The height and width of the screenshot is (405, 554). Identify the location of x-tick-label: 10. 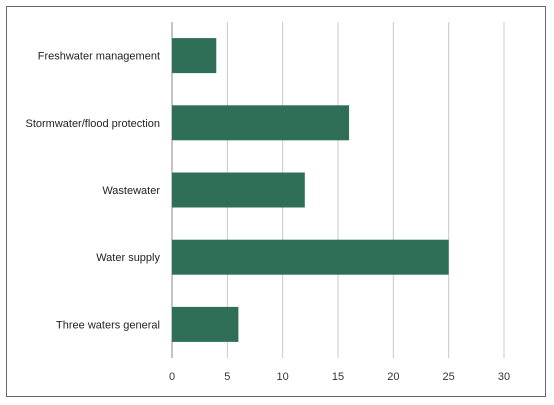
(283, 377).